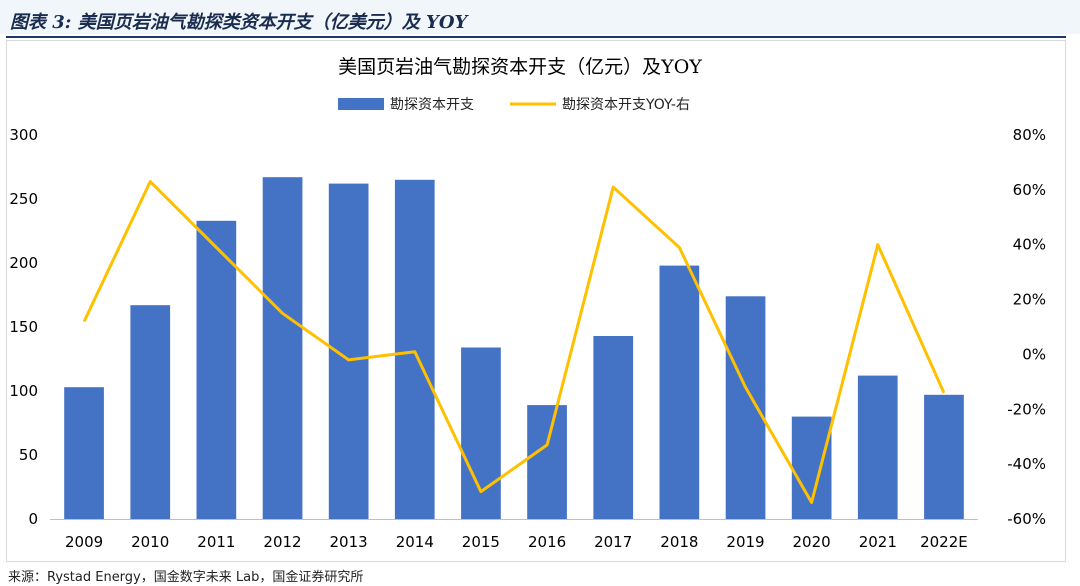 The height and width of the screenshot is (586, 1080). I want to click on y-right-tick-label: 20%, so click(1029, 300).